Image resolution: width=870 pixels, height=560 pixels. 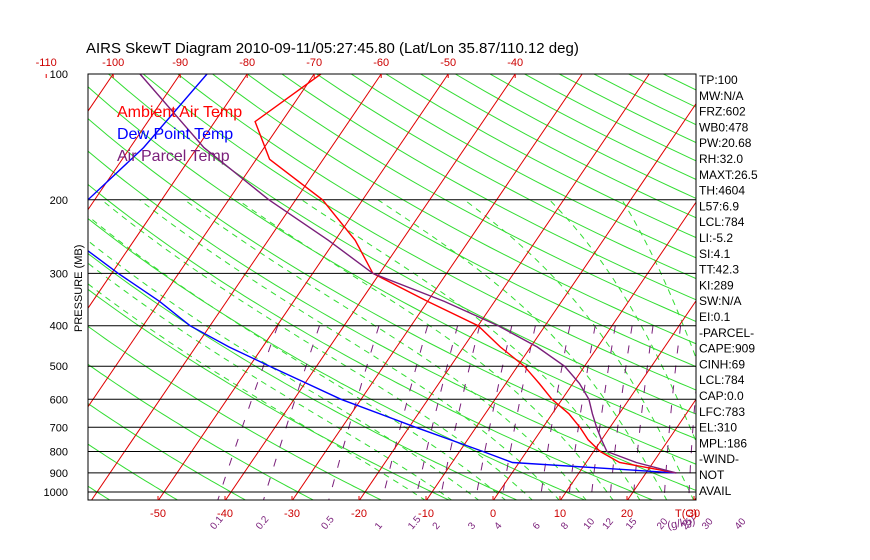 What do you see at coordinates (493, 514) in the screenshot?
I see `bottom-tick-label: 0` at bounding box center [493, 514].